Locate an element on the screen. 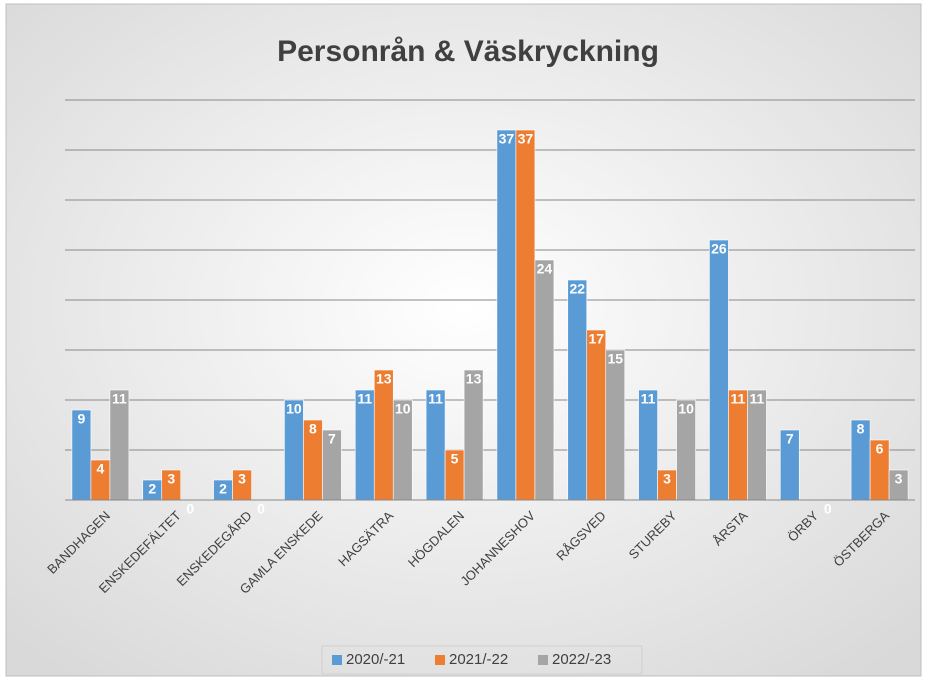 Image resolution: width=928 pixels, height=686 pixels. data-label: 17 is located at coordinates (596, 339).